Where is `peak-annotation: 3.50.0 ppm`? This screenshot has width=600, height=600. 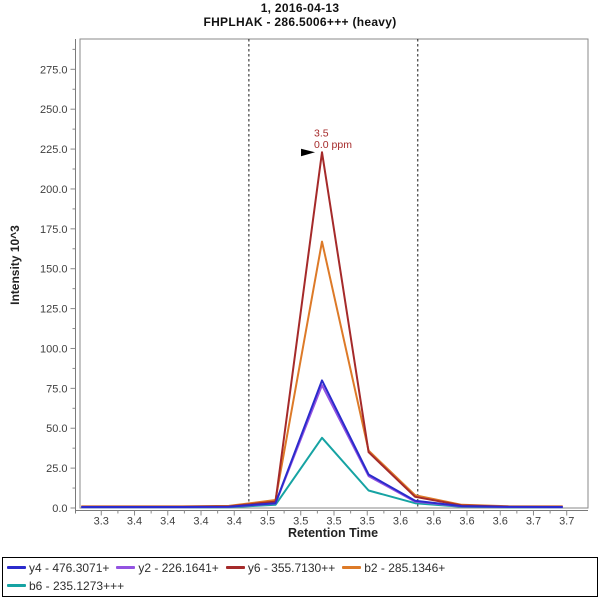
peak-annotation: 3.50.0 ppm is located at coordinates (326, 142).